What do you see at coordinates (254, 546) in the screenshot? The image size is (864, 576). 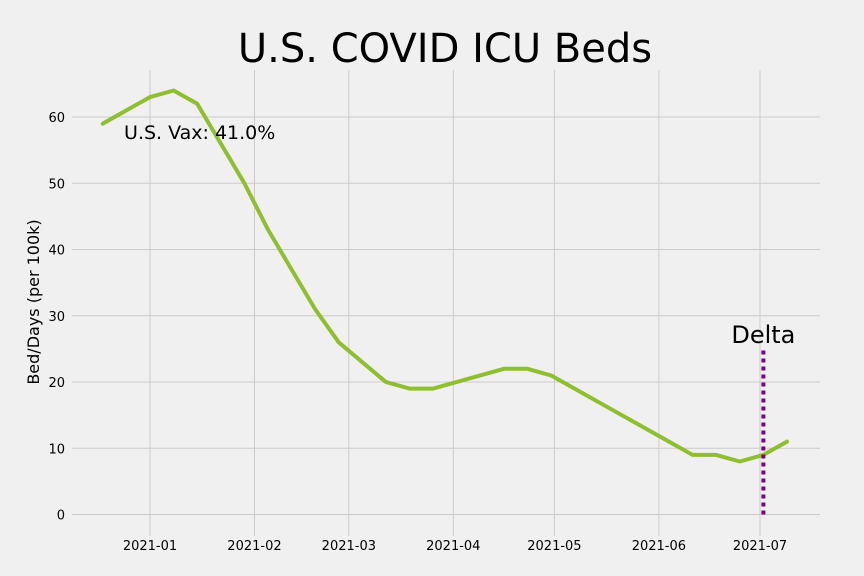 I see `x-tick-label: 2021-02` at bounding box center [254, 546].